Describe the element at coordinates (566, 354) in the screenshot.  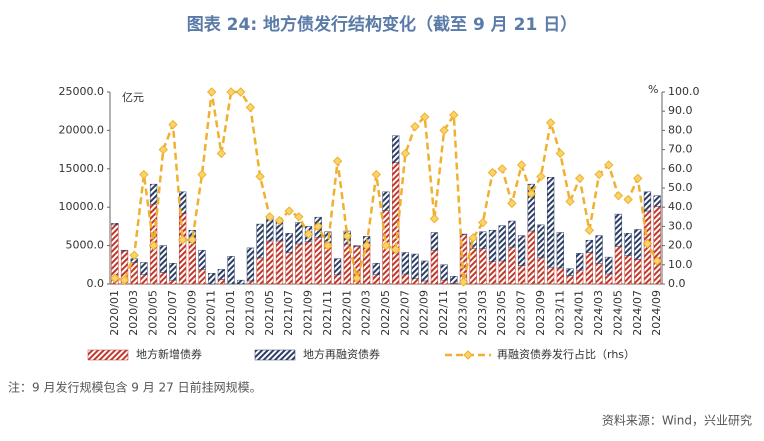
I see `legend-label: 再融资债券发行占比（rhs）` at that location.